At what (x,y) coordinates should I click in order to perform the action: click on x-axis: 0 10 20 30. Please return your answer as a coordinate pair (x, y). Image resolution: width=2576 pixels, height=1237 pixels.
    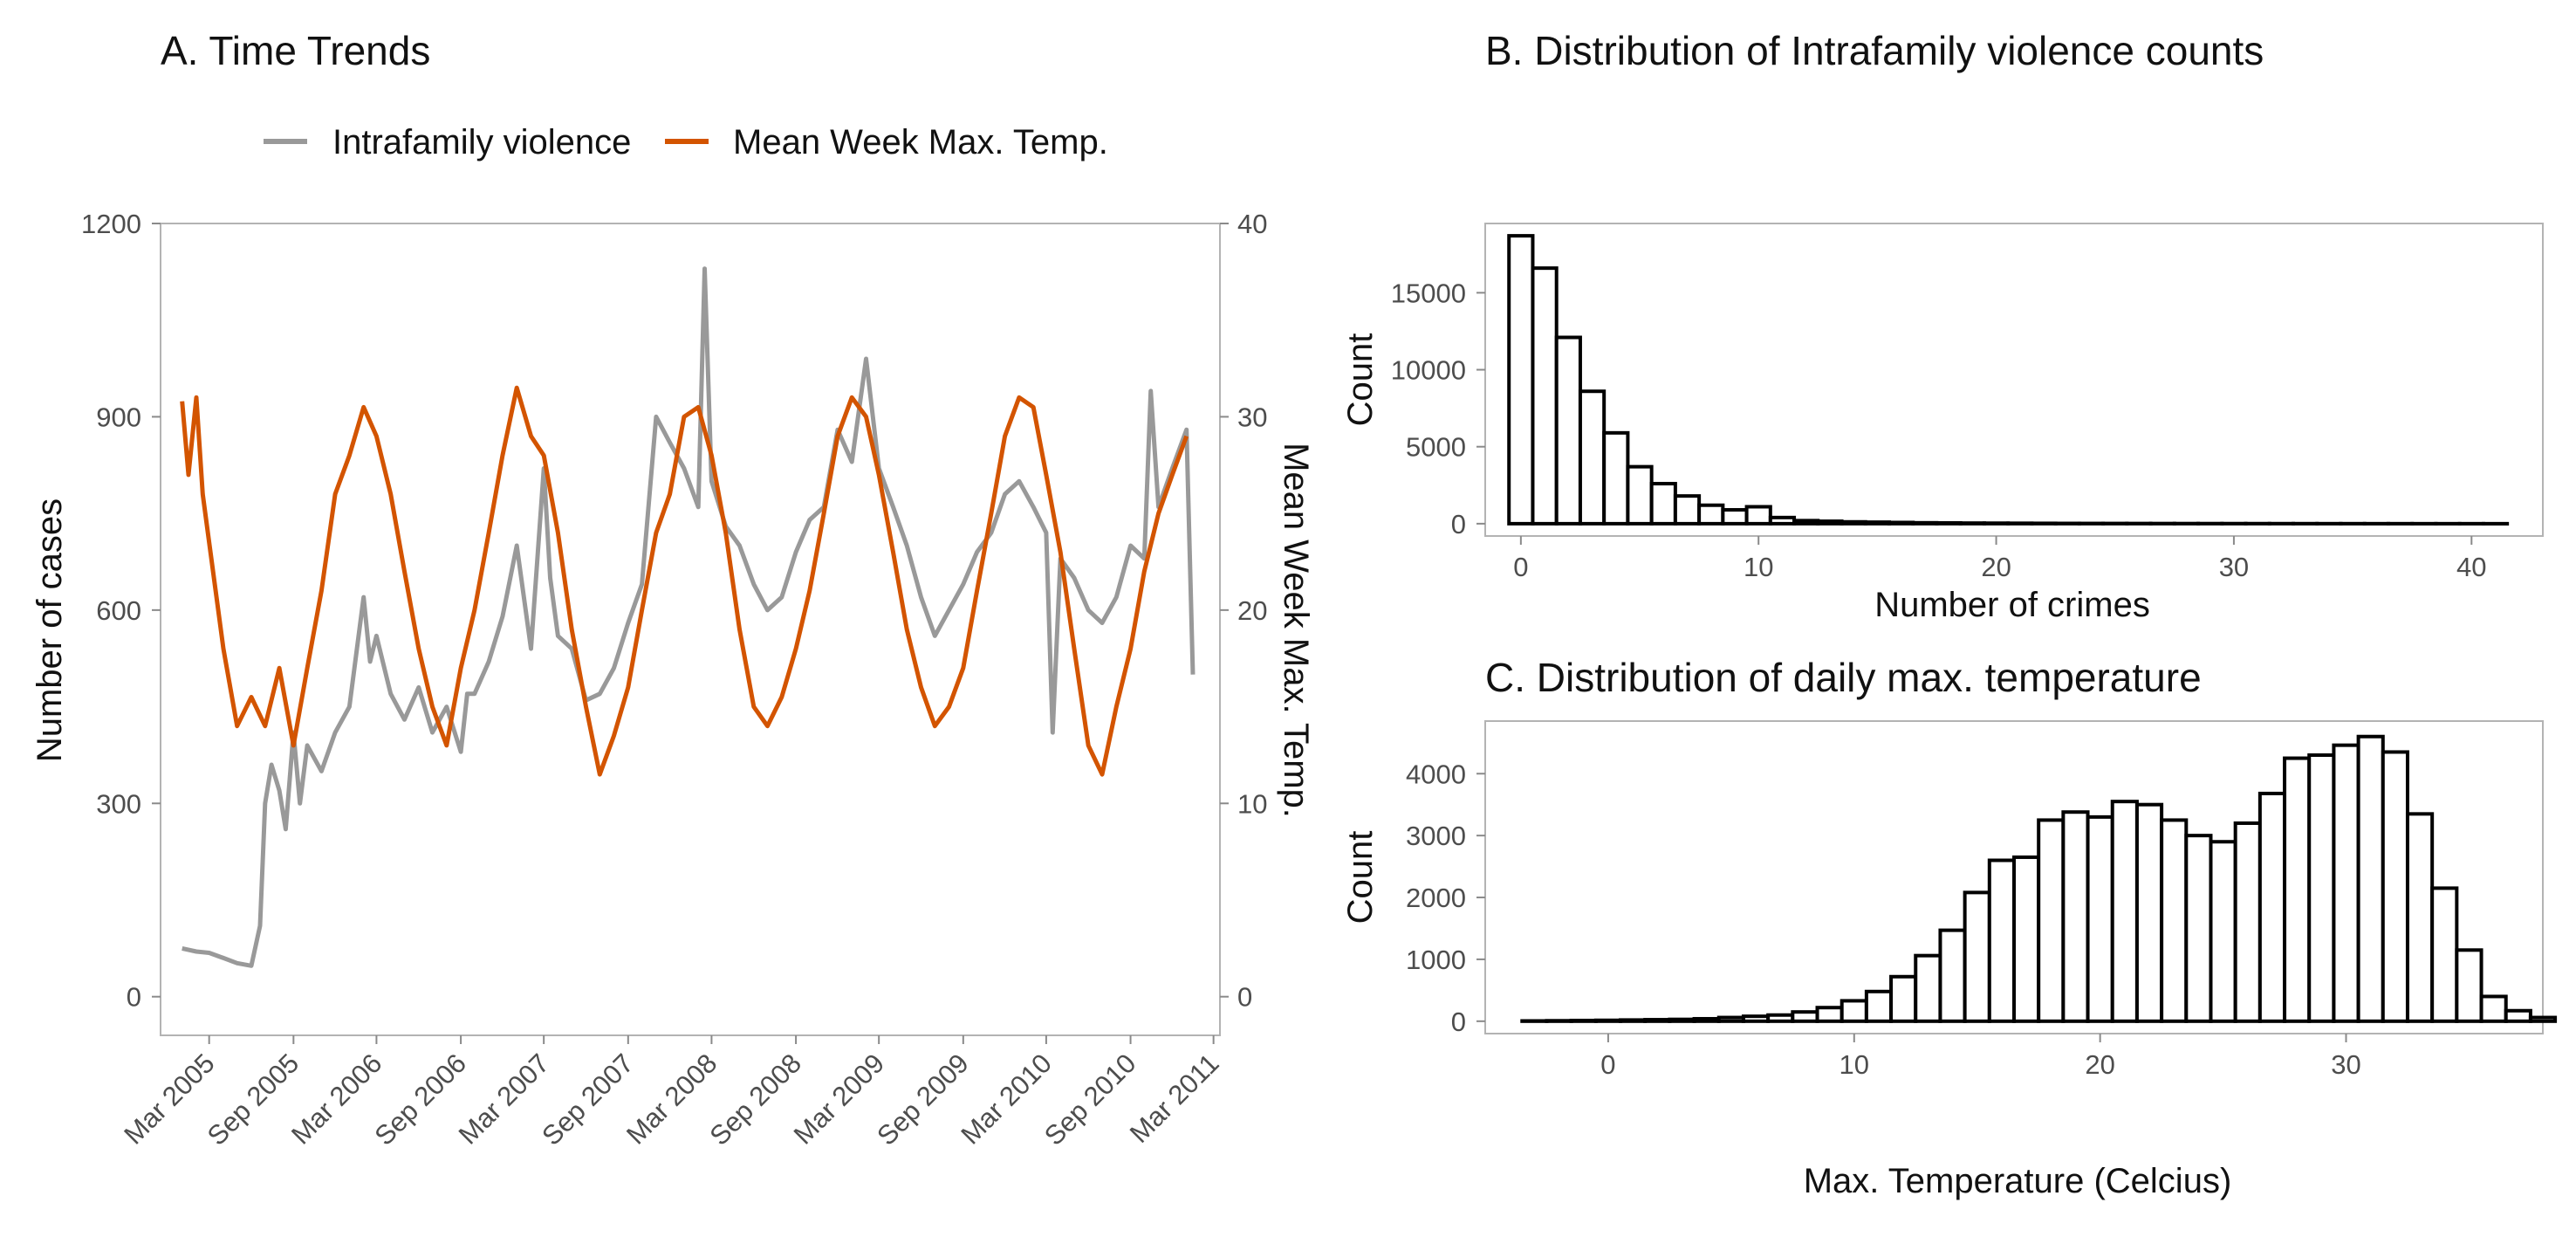
    Looking at the image, I should click on (1981, 1057).